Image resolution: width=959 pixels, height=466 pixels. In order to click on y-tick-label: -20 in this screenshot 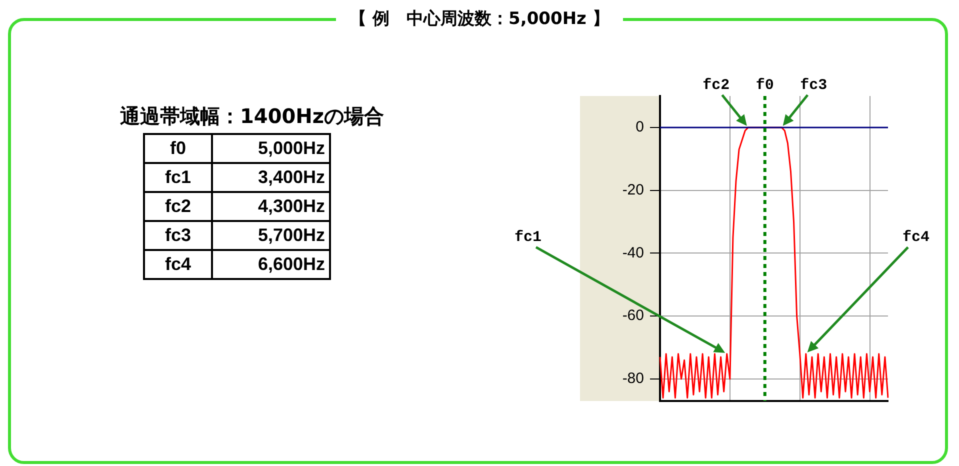, I will do `click(633, 189)`.